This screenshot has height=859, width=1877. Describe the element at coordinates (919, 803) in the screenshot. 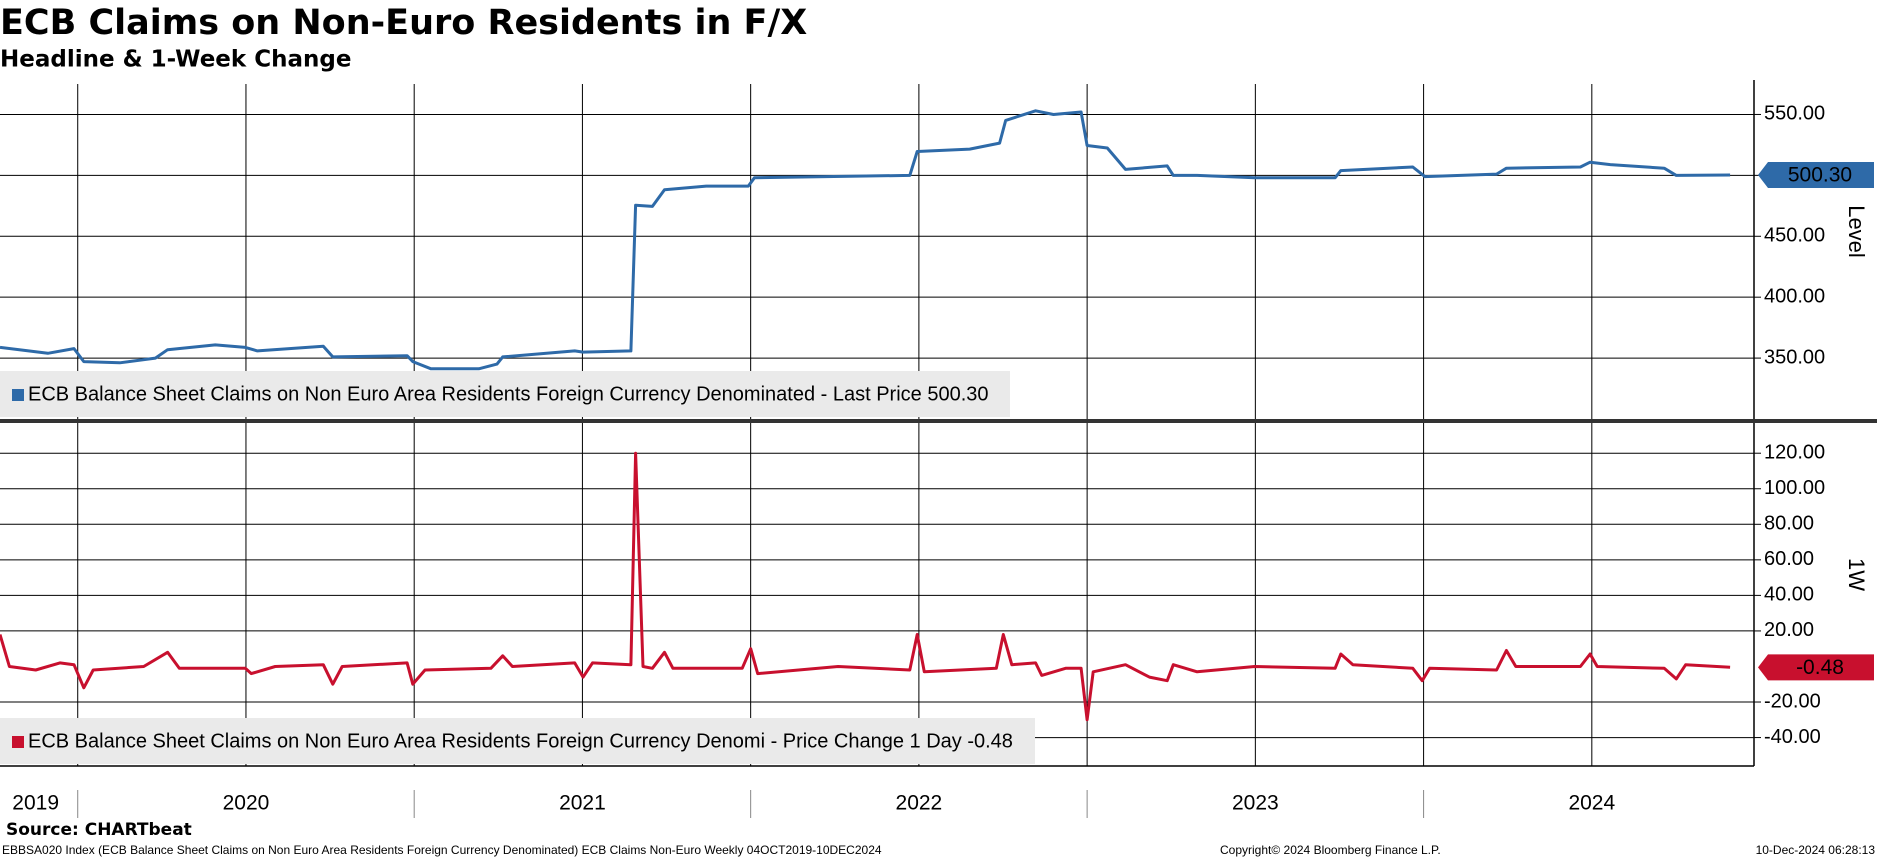

I see `x-tick-label: 2022` at that location.